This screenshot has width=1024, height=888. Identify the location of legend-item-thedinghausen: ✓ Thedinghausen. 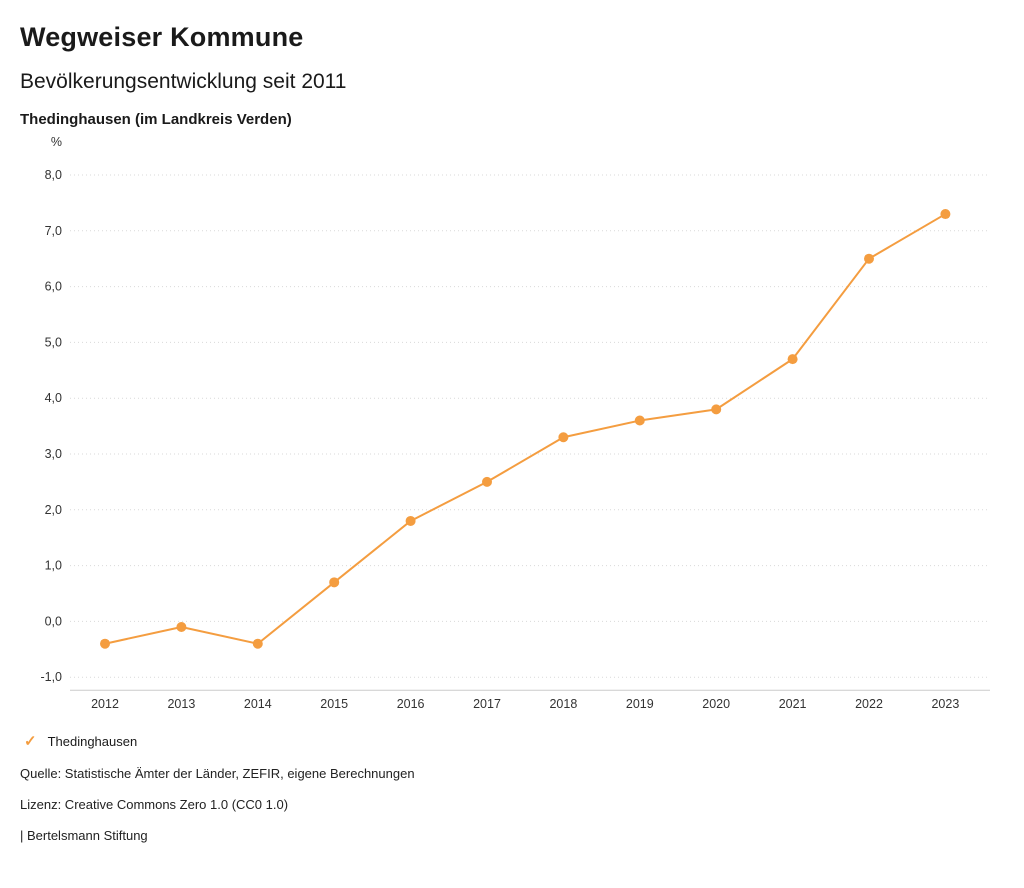
(80, 741).